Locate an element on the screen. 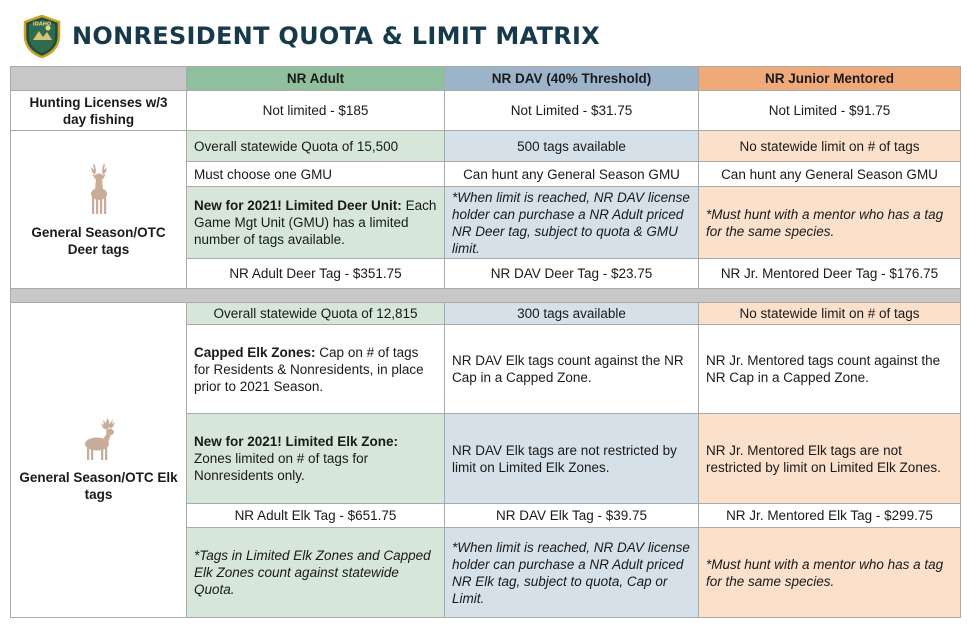 The height and width of the screenshot is (638, 970). page-title: NONRESIDENT QUOTA & LIMIT MATRIX is located at coordinates (336, 36).